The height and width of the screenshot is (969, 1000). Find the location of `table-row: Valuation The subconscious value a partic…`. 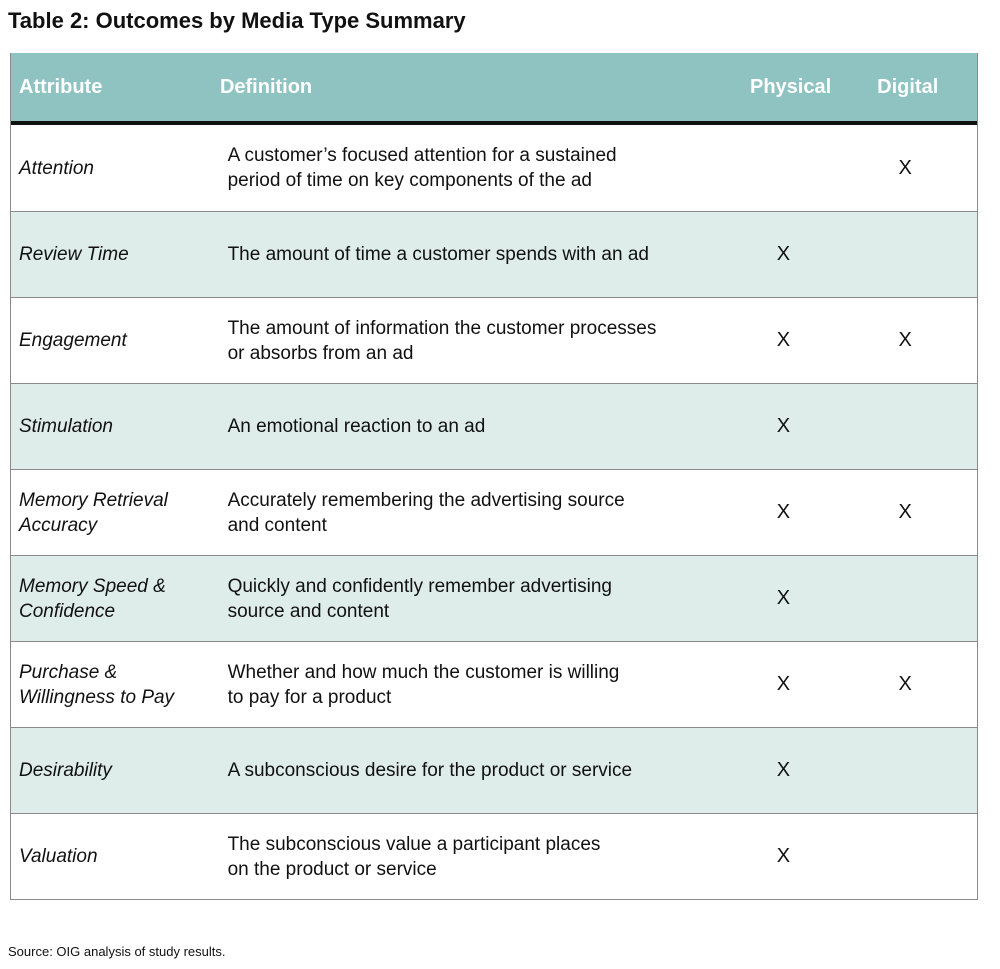

table-row: Valuation The subconscious value a partic… is located at coordinates (494, 856).